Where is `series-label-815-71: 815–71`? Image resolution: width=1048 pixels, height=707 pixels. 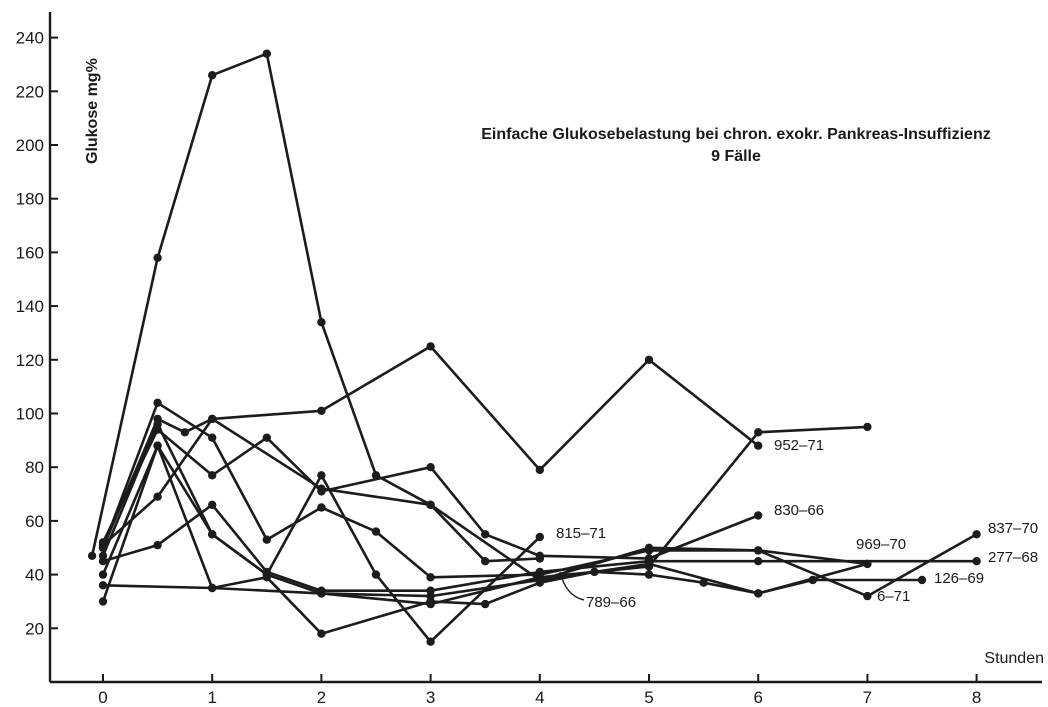 series-label-815-71: 815–71 is located at coordinates (581, 533).